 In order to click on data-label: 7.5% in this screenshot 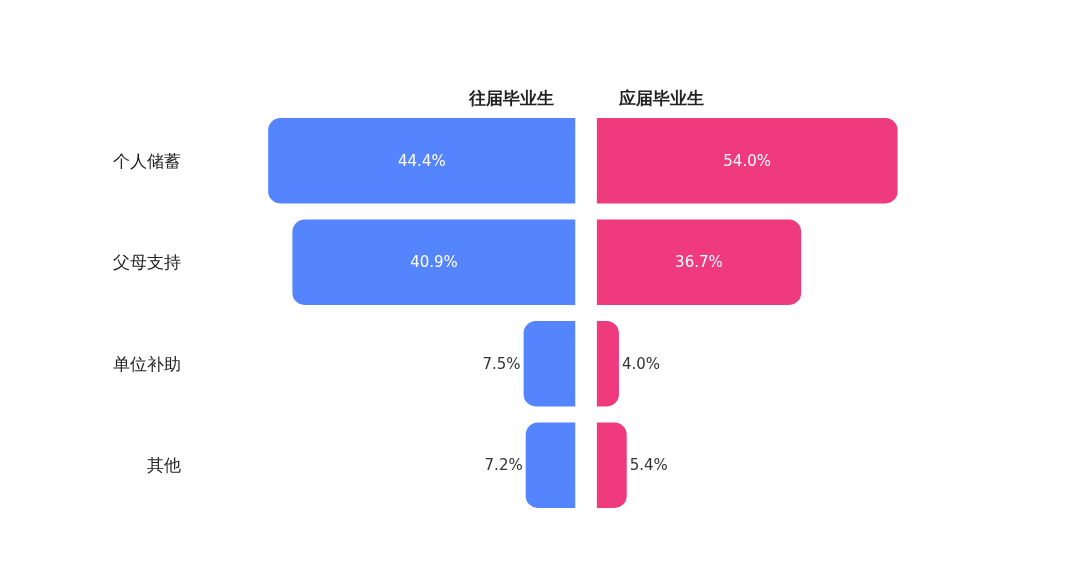, I will do `click(501, 363)`.